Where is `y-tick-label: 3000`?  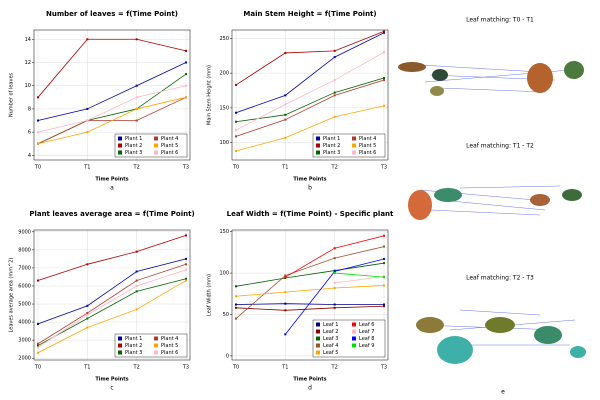
y-tick-label: 3000 is located at coordinates (24, 341).